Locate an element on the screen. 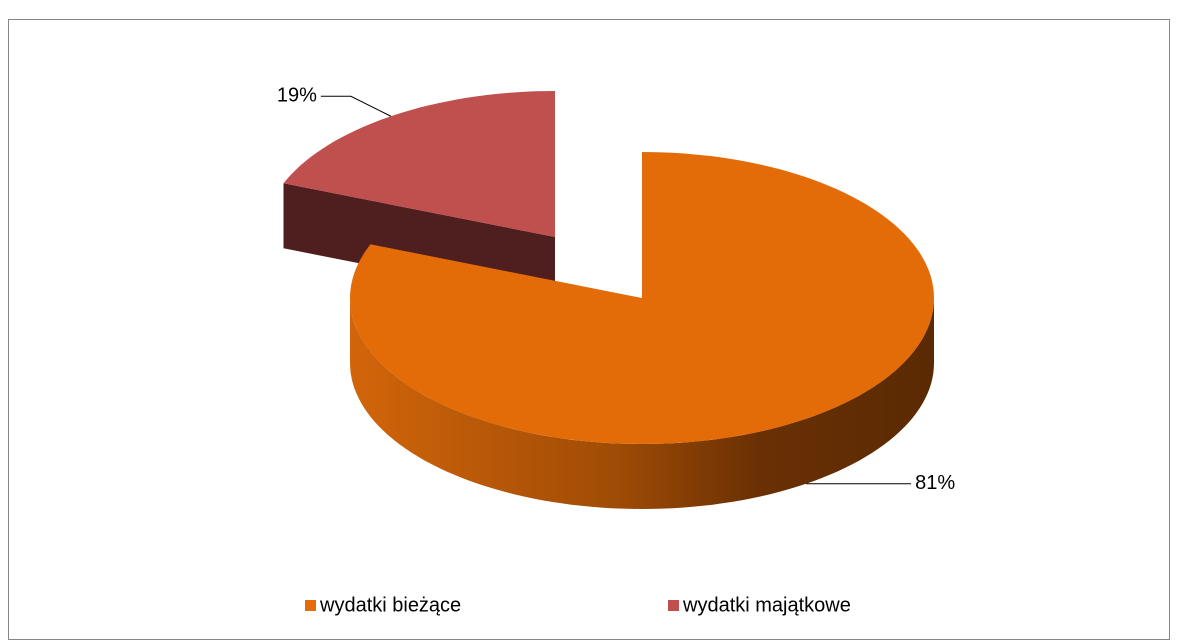 Image resolution: width=1178 pixels, height=642 pixels. data-label: 81% is located at coordinates (935, 483).